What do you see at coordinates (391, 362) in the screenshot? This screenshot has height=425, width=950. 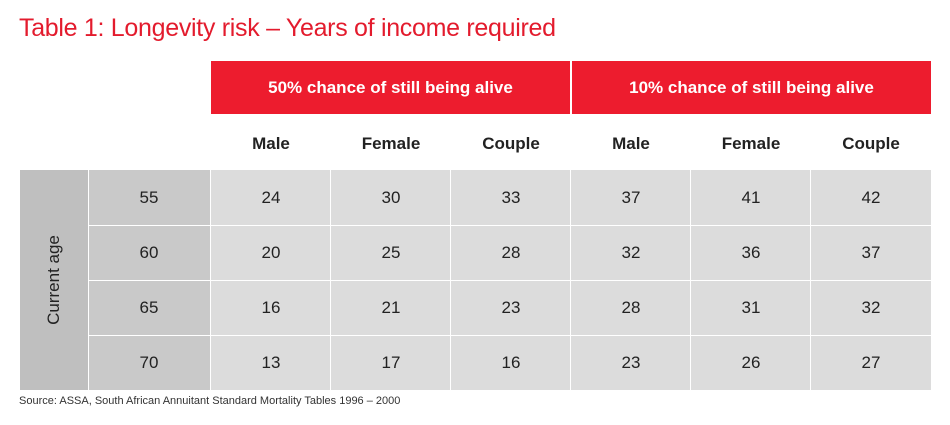 I see `table-cell: 17` at bounding box center [391, 362].